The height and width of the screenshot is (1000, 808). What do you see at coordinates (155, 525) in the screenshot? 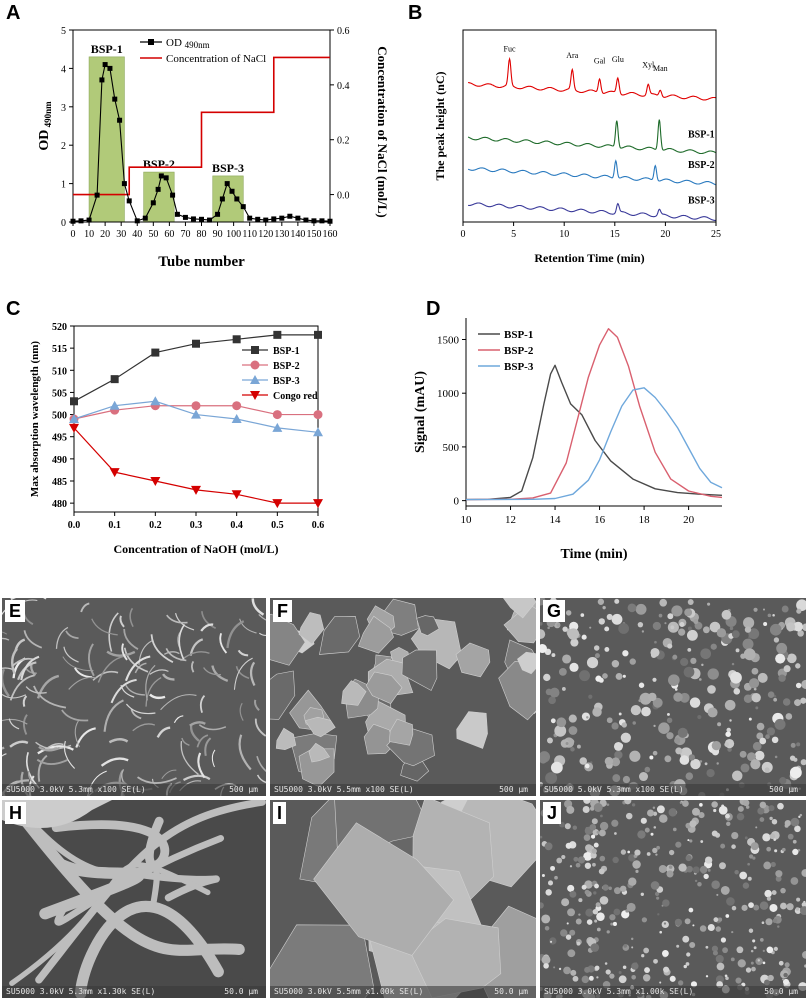
I see `x-tick-label: 0.2` at bounding box center [155, 525].